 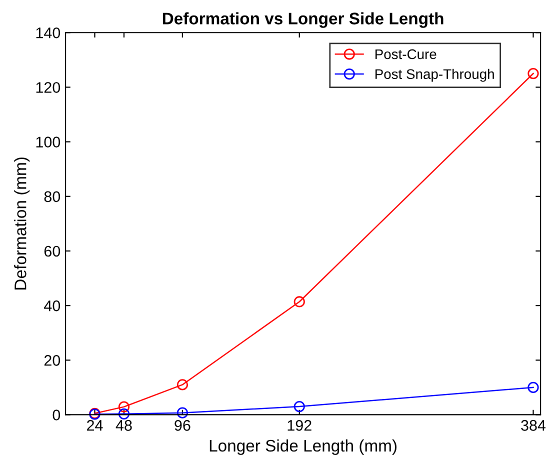 What do you see at coordinates (52, 306) in the screenshot?
I see `y-tick-label: 40` at bounding box center [52, 306].